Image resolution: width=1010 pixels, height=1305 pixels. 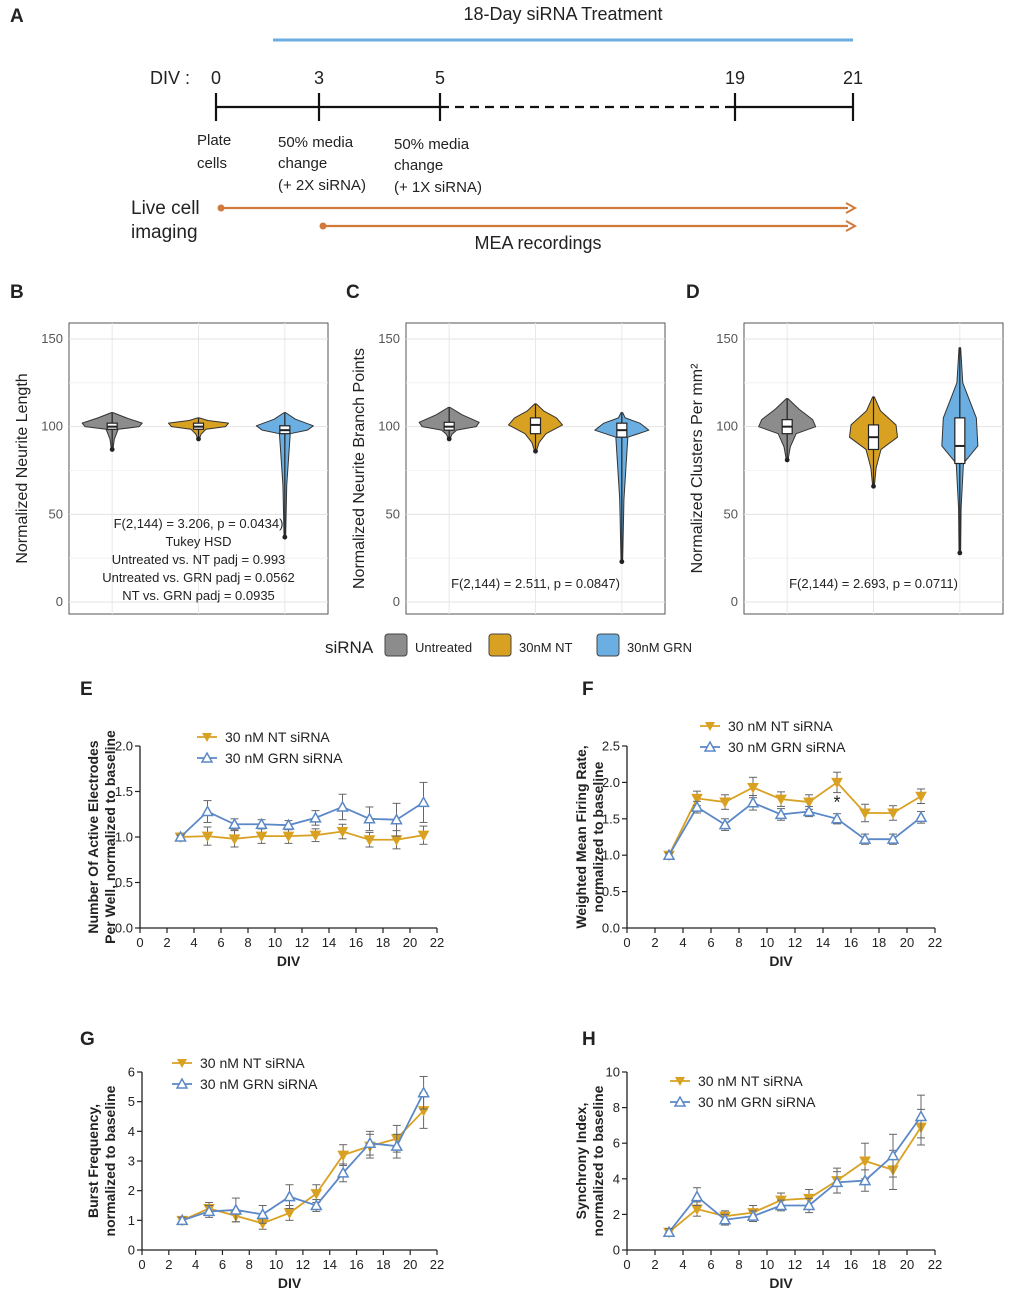 What do you see at coordinates (131, 1190) in the screenshot?
I see `y-tick-label: 2` at bounding box center [131, 1190].